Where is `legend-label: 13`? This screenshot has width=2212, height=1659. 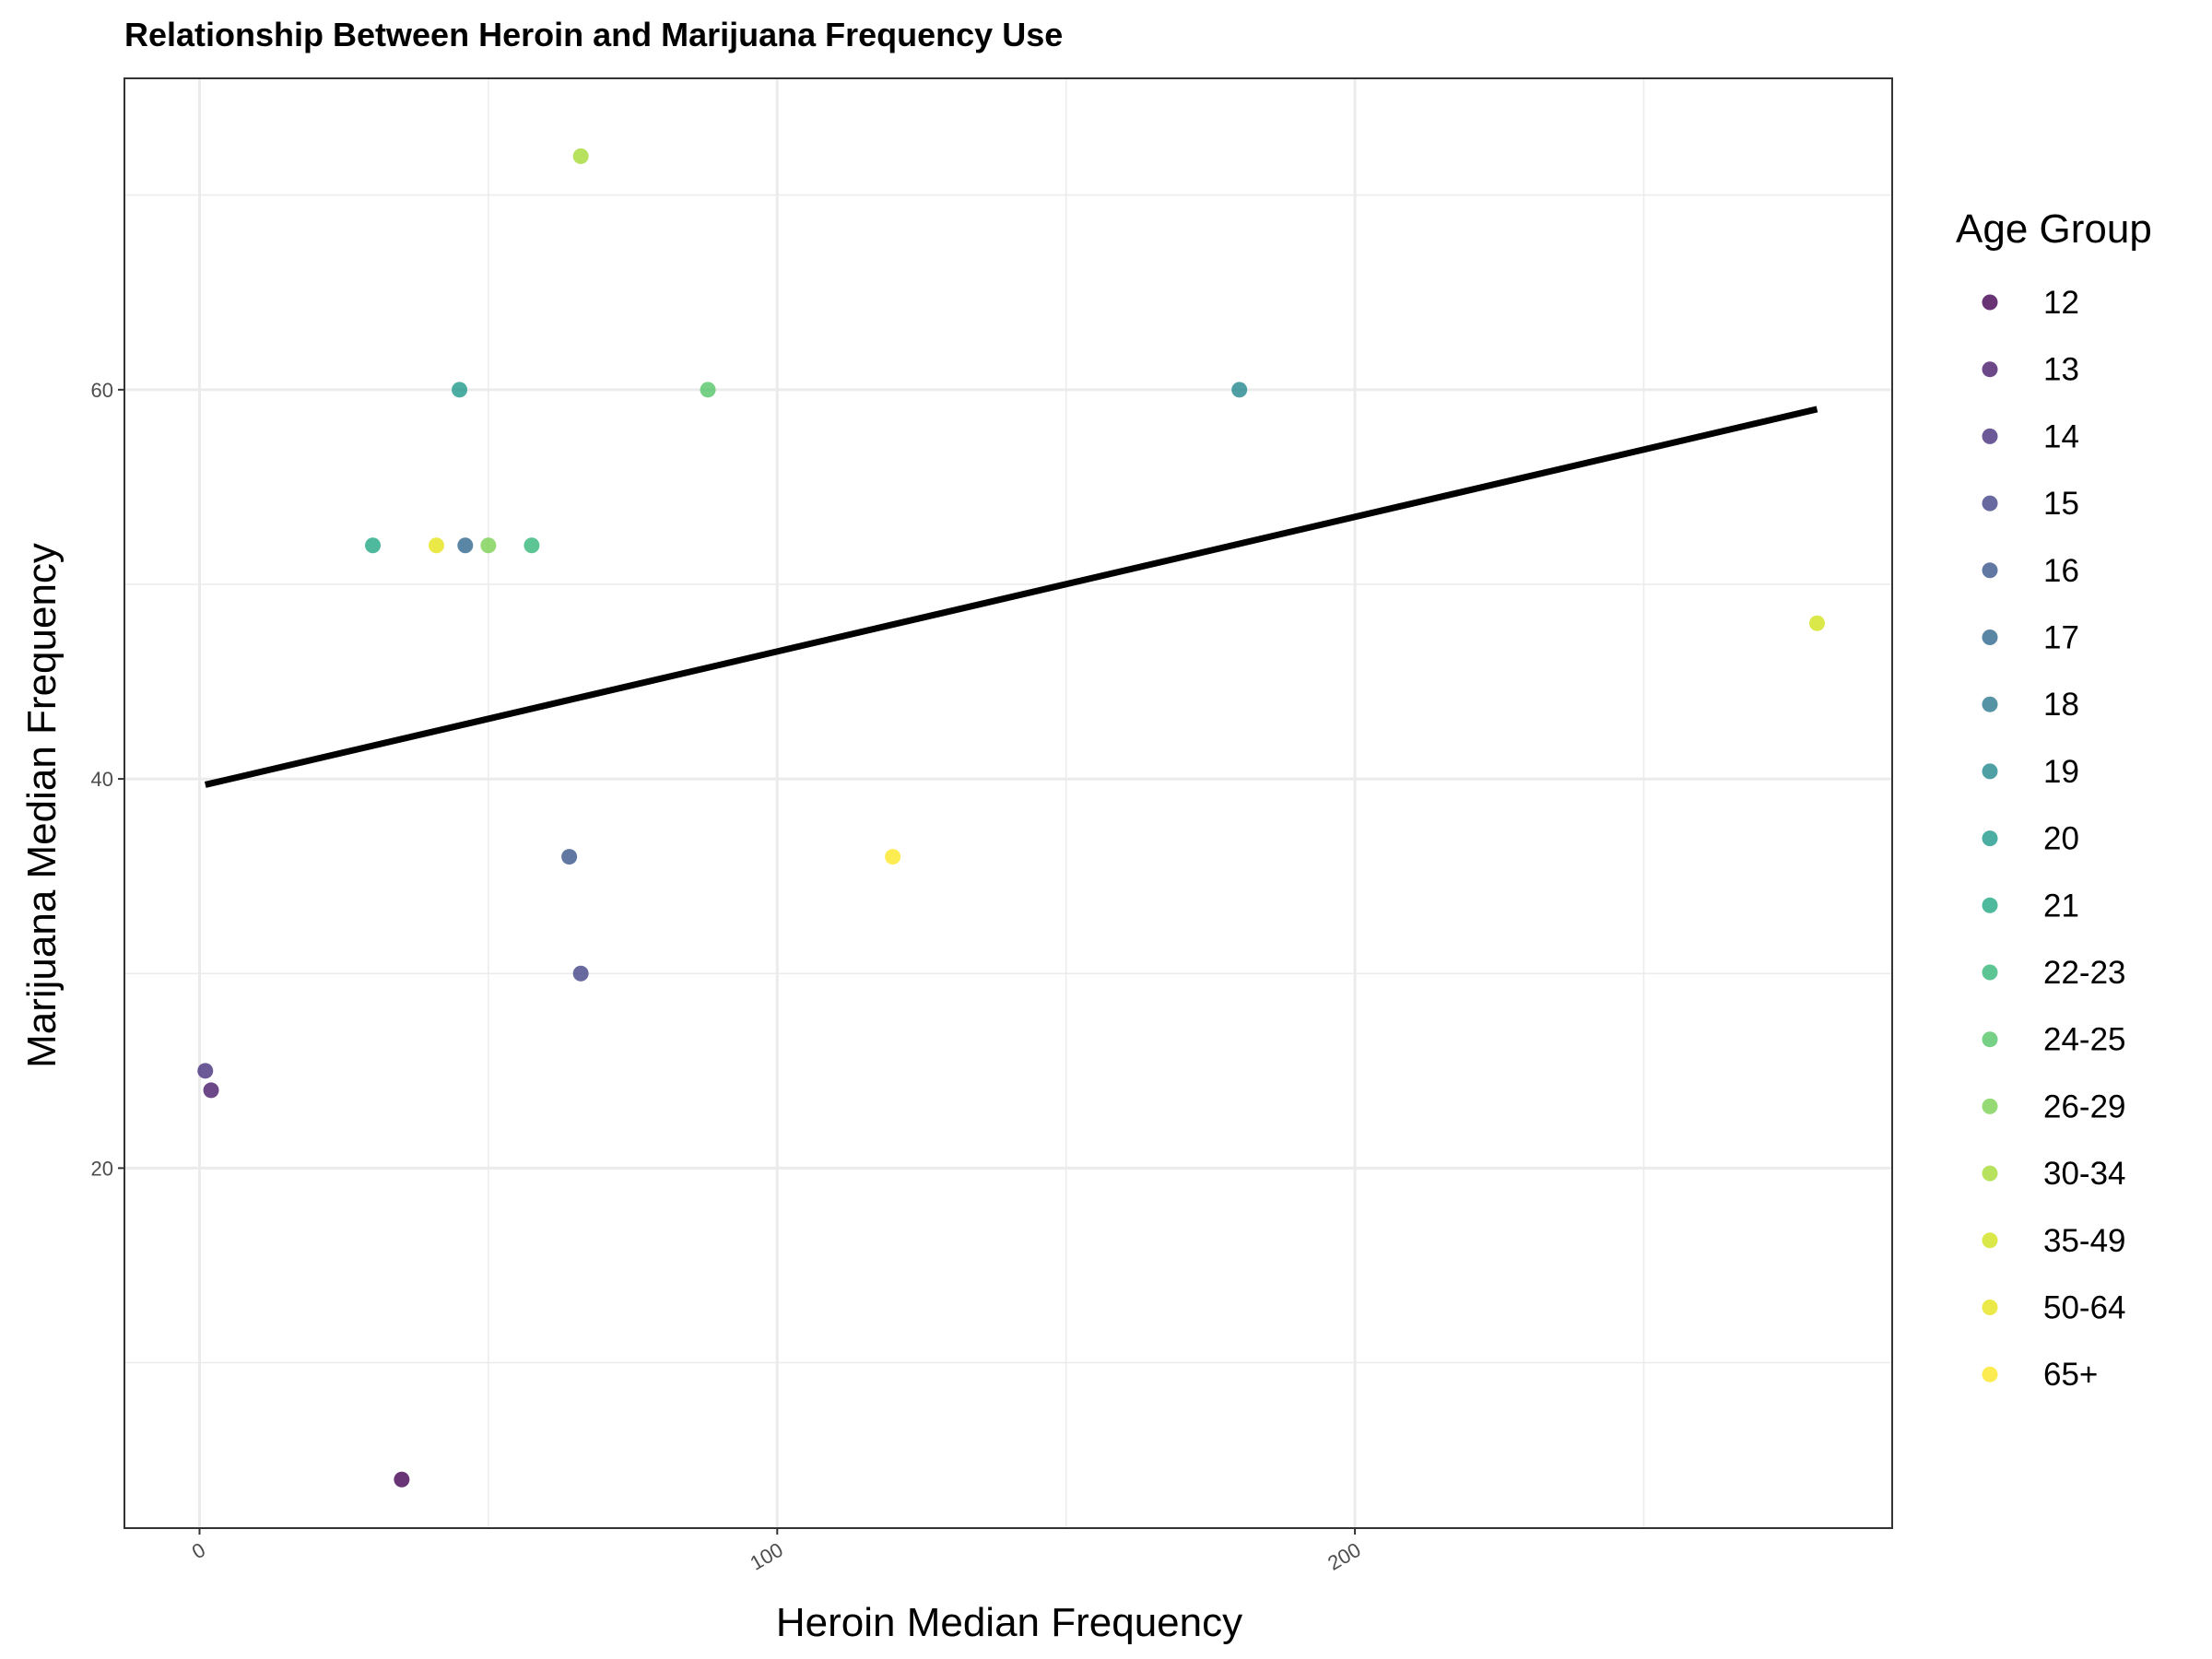 legend-label: 13 is located at coordinates (2061, 370).